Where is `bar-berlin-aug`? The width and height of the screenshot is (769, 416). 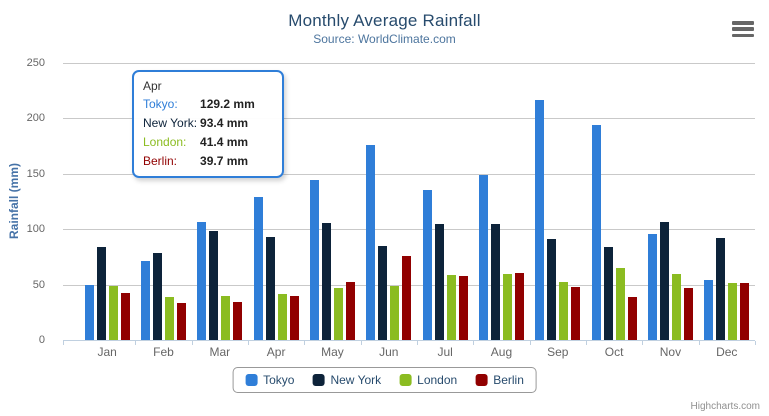
bar-berlin-aug is located at coordinates (519, 306).